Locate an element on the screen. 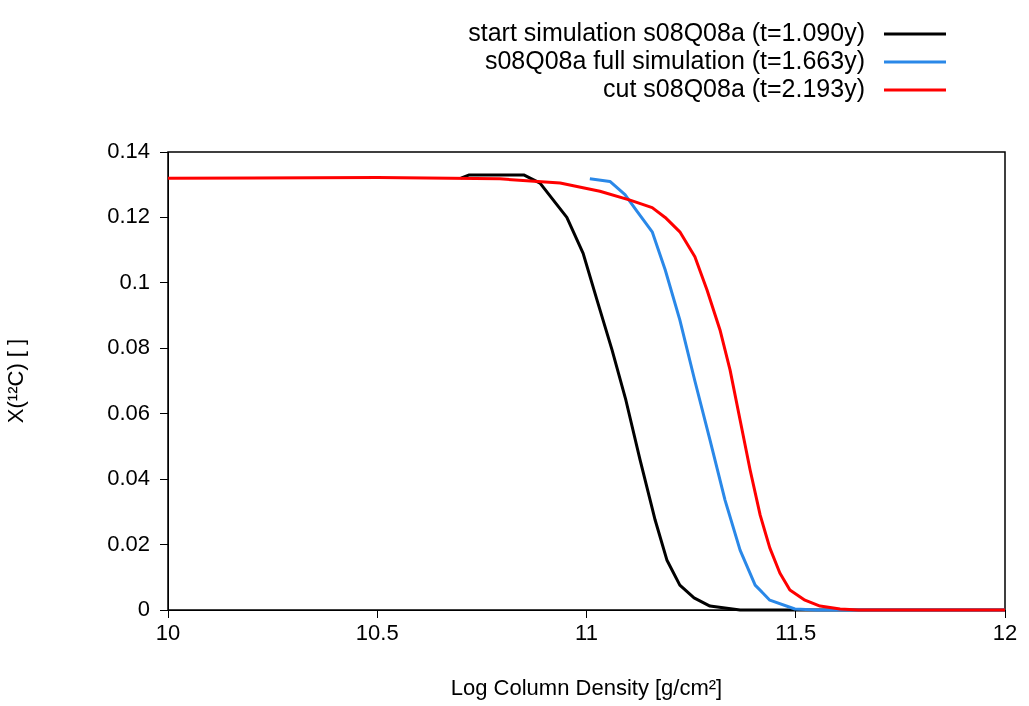  x-tick-label: 11.5 is located at coordinates (796, 633).